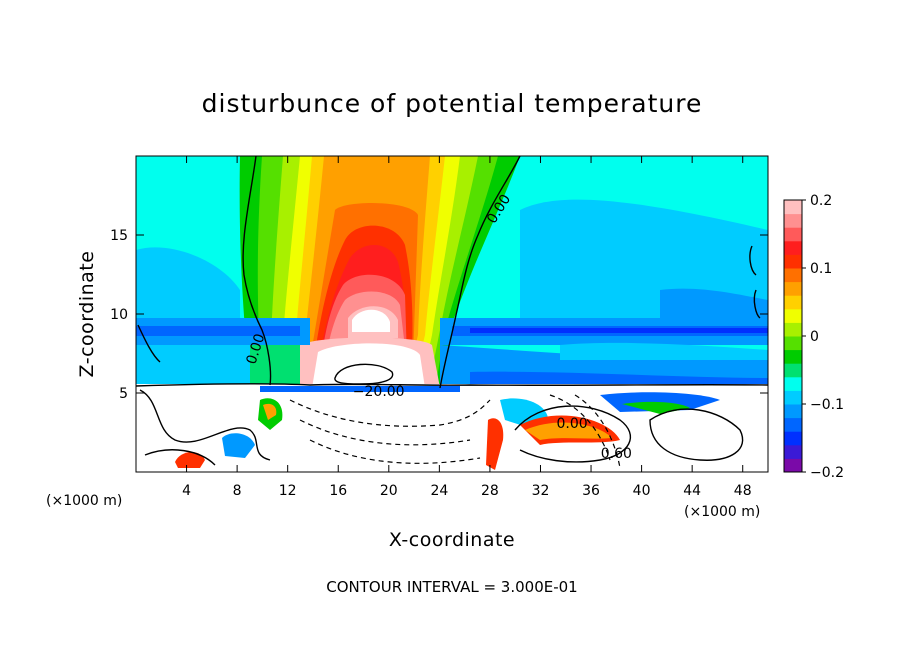  I want to click on contour-label: 0.60, so click(616, 454).